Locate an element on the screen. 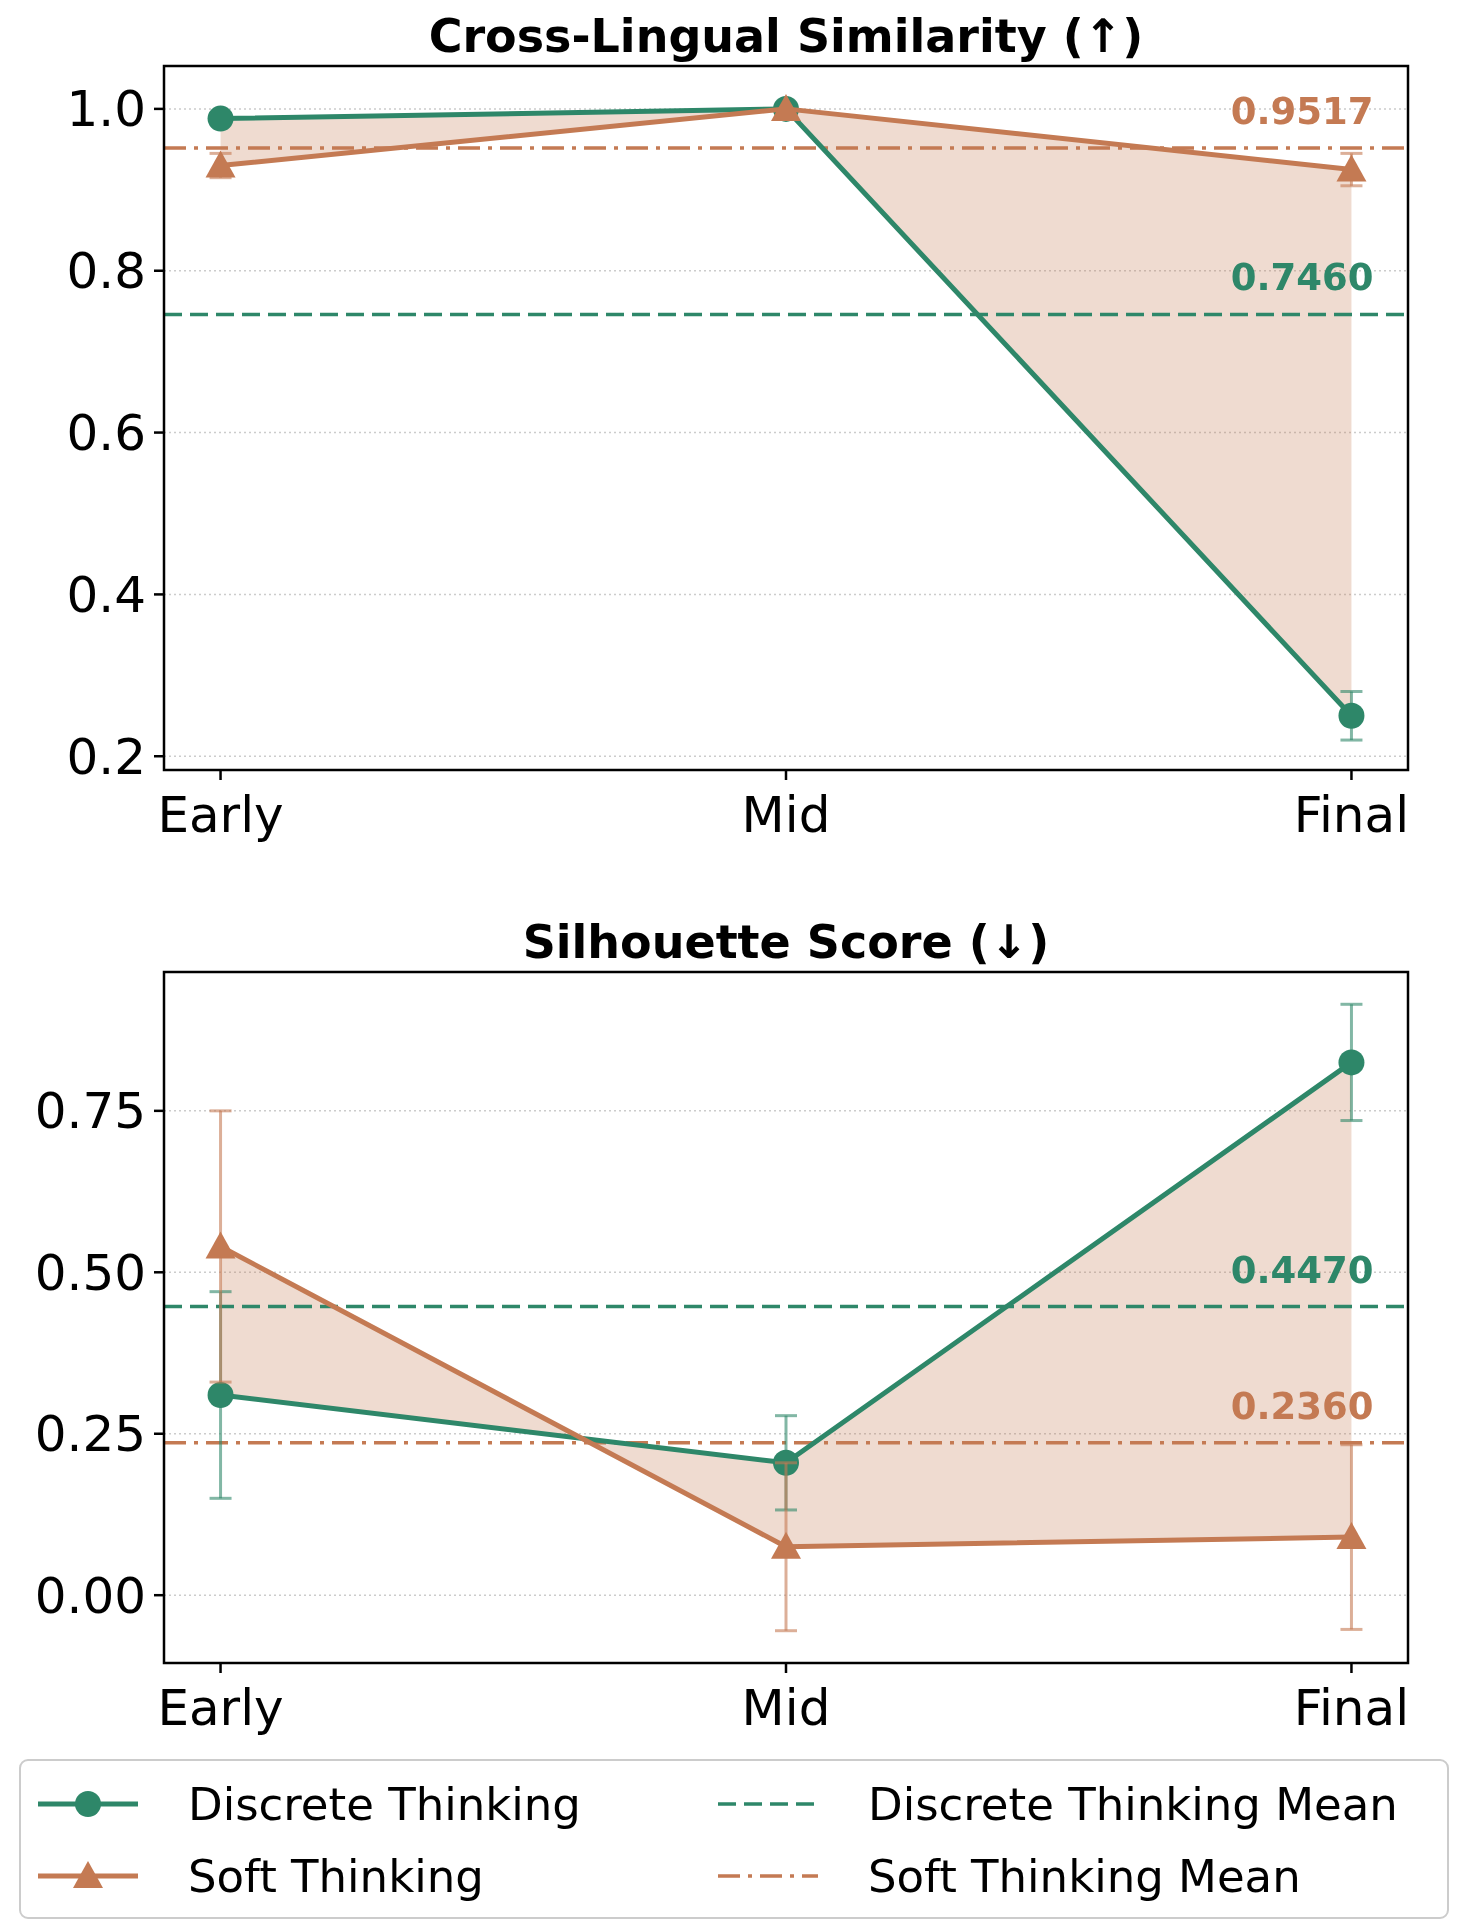 This screenshot has width=1457, height=1922. y-tick-label: 0.50 is located at coordinates (90, 1272).